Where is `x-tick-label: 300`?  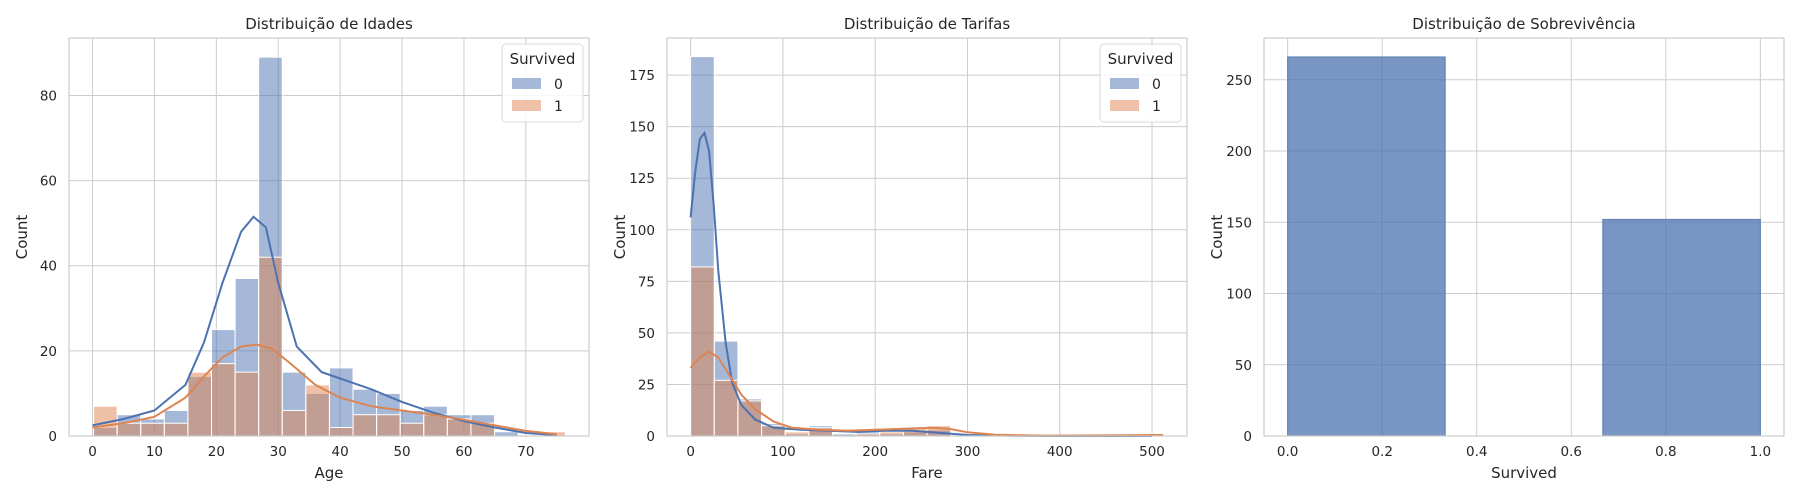 x-tick-label: 300 is located at coordinates (968, 452).